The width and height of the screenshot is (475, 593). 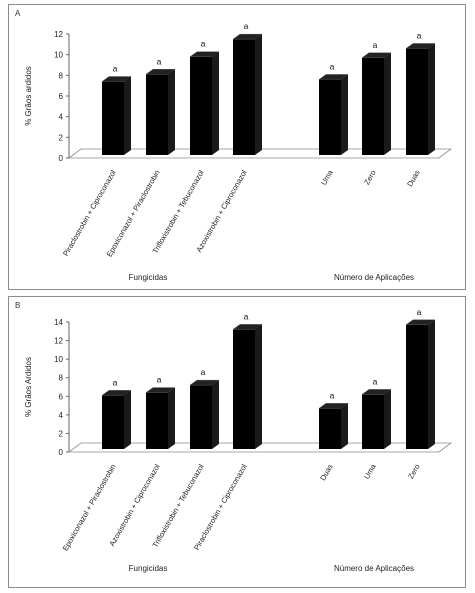 I want to click on y-axis-label: % Grãos Ardidos, so click(x=28, y=387).